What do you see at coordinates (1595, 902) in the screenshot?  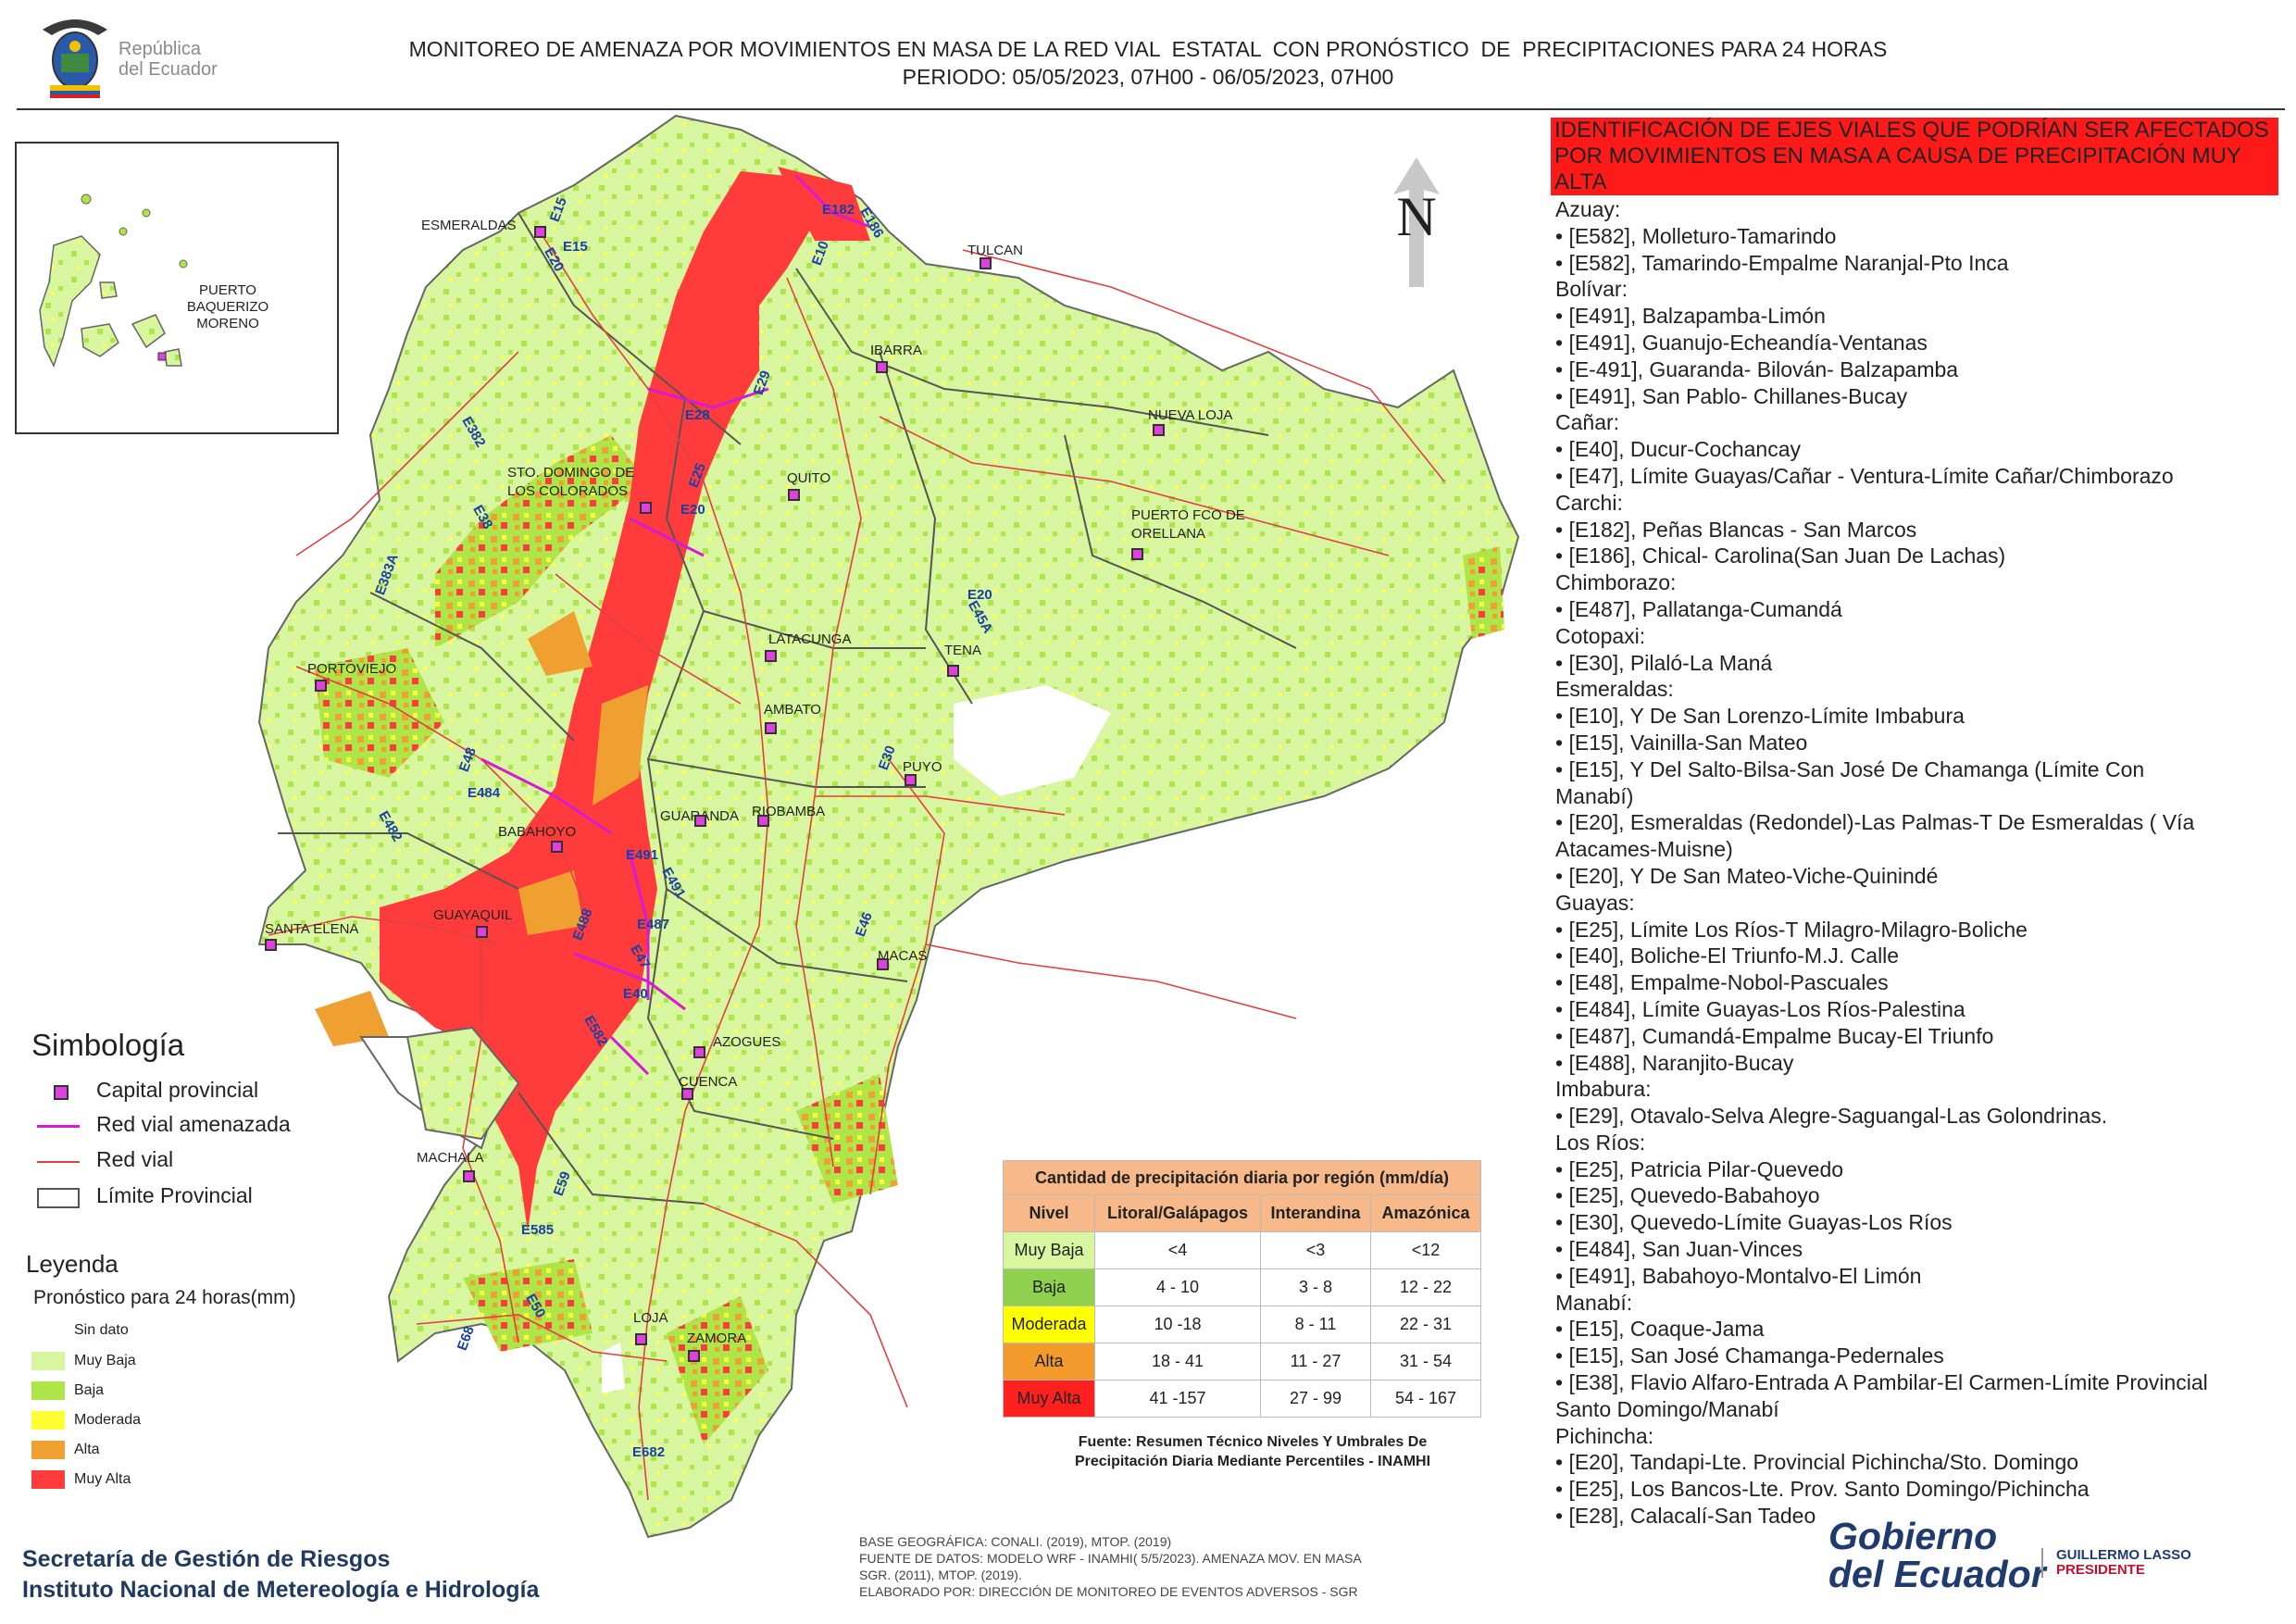 I see `hazard-province-heading: Guayas:` at bounding box center [1595, 902].